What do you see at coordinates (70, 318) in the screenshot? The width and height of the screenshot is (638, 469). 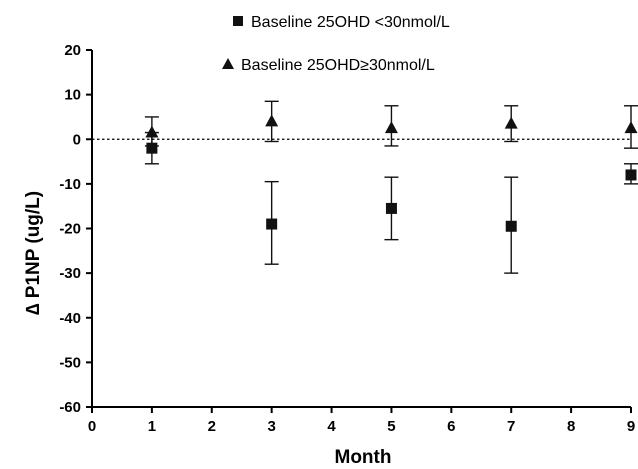 I see `y-tick-label: -40` at bounding box center [70, 318].